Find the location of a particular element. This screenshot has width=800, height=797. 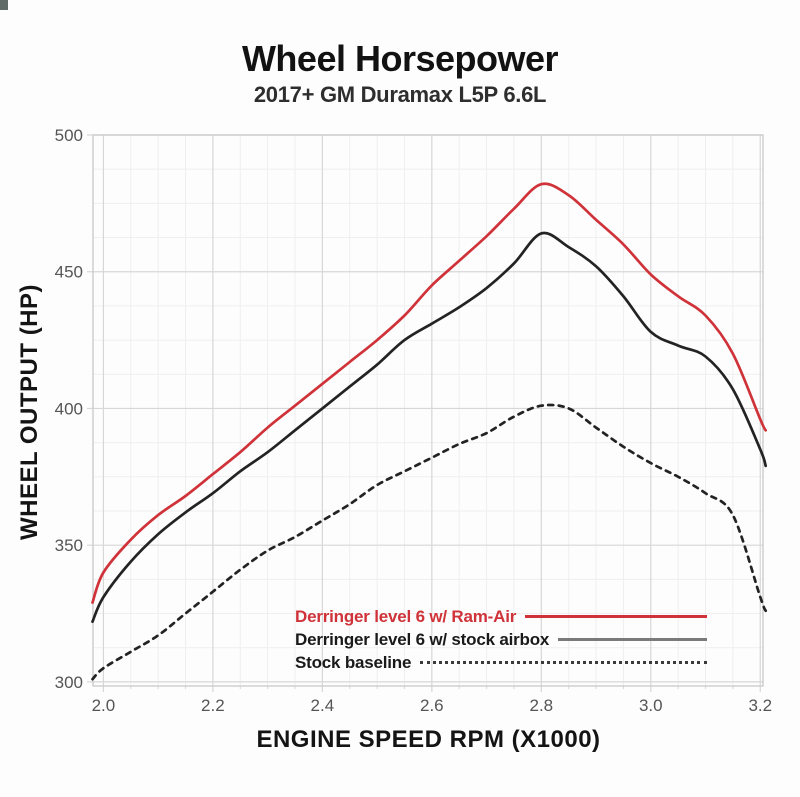

x-tick-label: 2.6 is located at coordinates (432, 705).